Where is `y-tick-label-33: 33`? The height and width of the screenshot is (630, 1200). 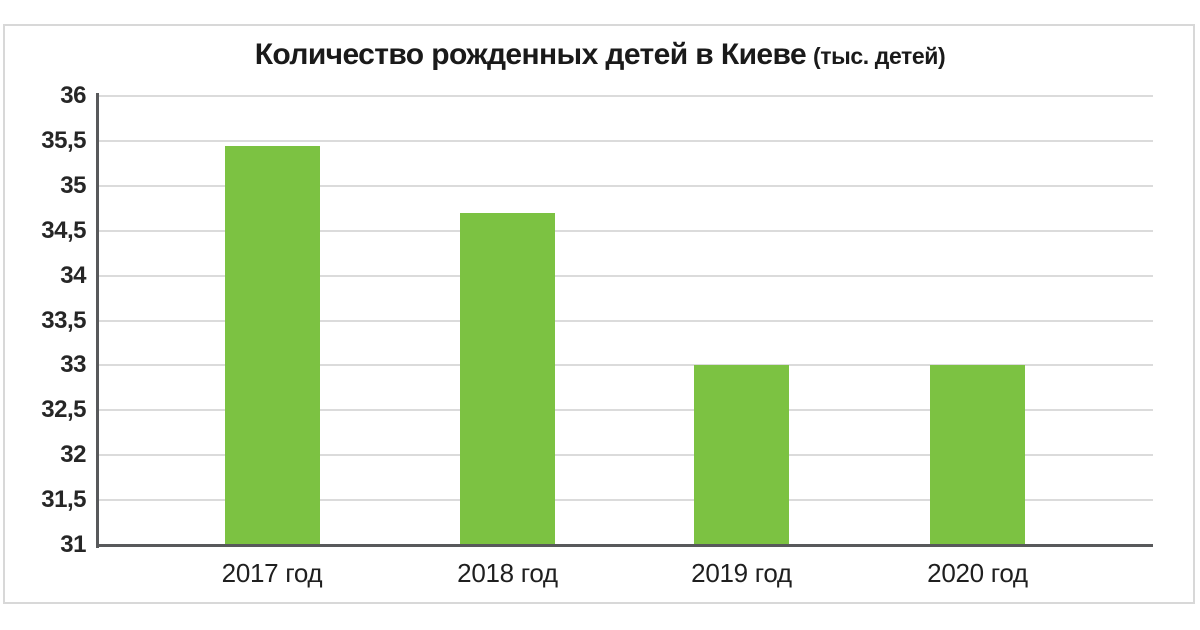
y-tick-label-33: 33 is located at coordinates (73, 365).